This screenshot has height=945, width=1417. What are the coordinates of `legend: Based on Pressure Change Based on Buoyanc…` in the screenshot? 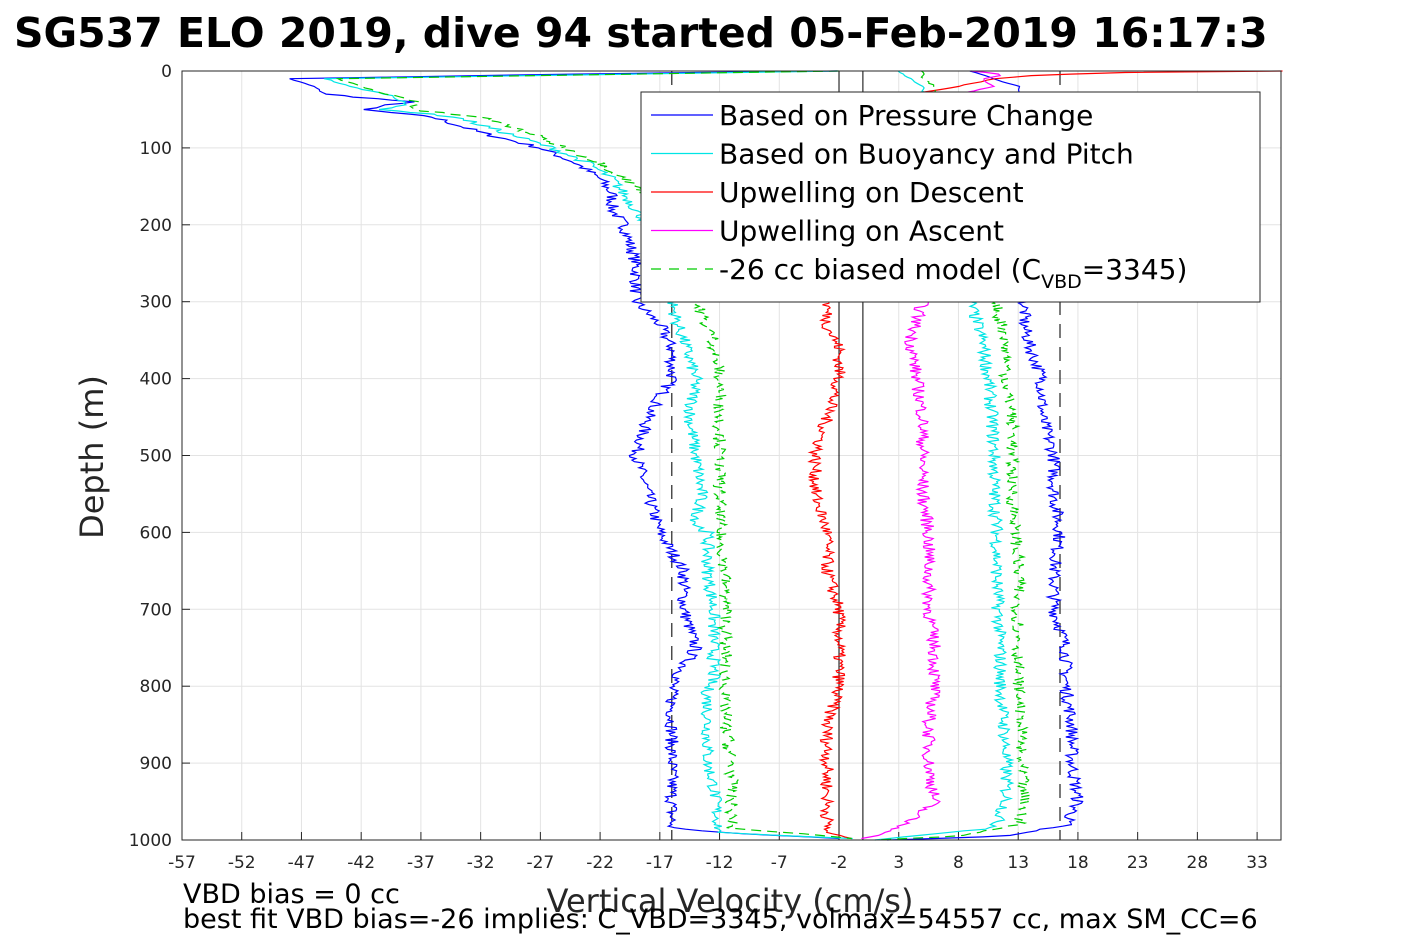 It's located at (950, 197).